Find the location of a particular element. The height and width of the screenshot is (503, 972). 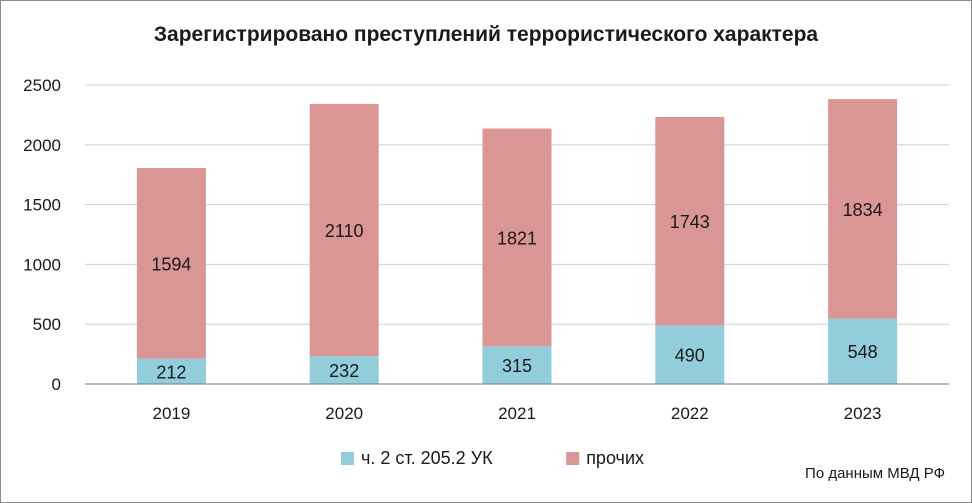

bar-segment-article-205-2-2021 is located at coordinates (517, 365).